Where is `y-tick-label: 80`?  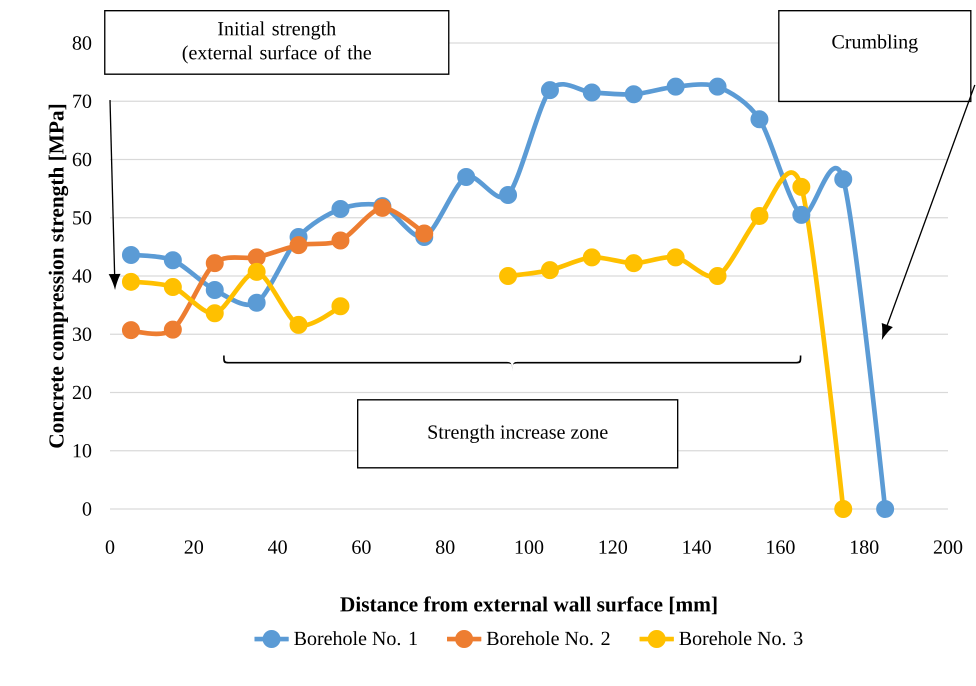 y-tick-label: 80 is located at coordinates (82, 43).